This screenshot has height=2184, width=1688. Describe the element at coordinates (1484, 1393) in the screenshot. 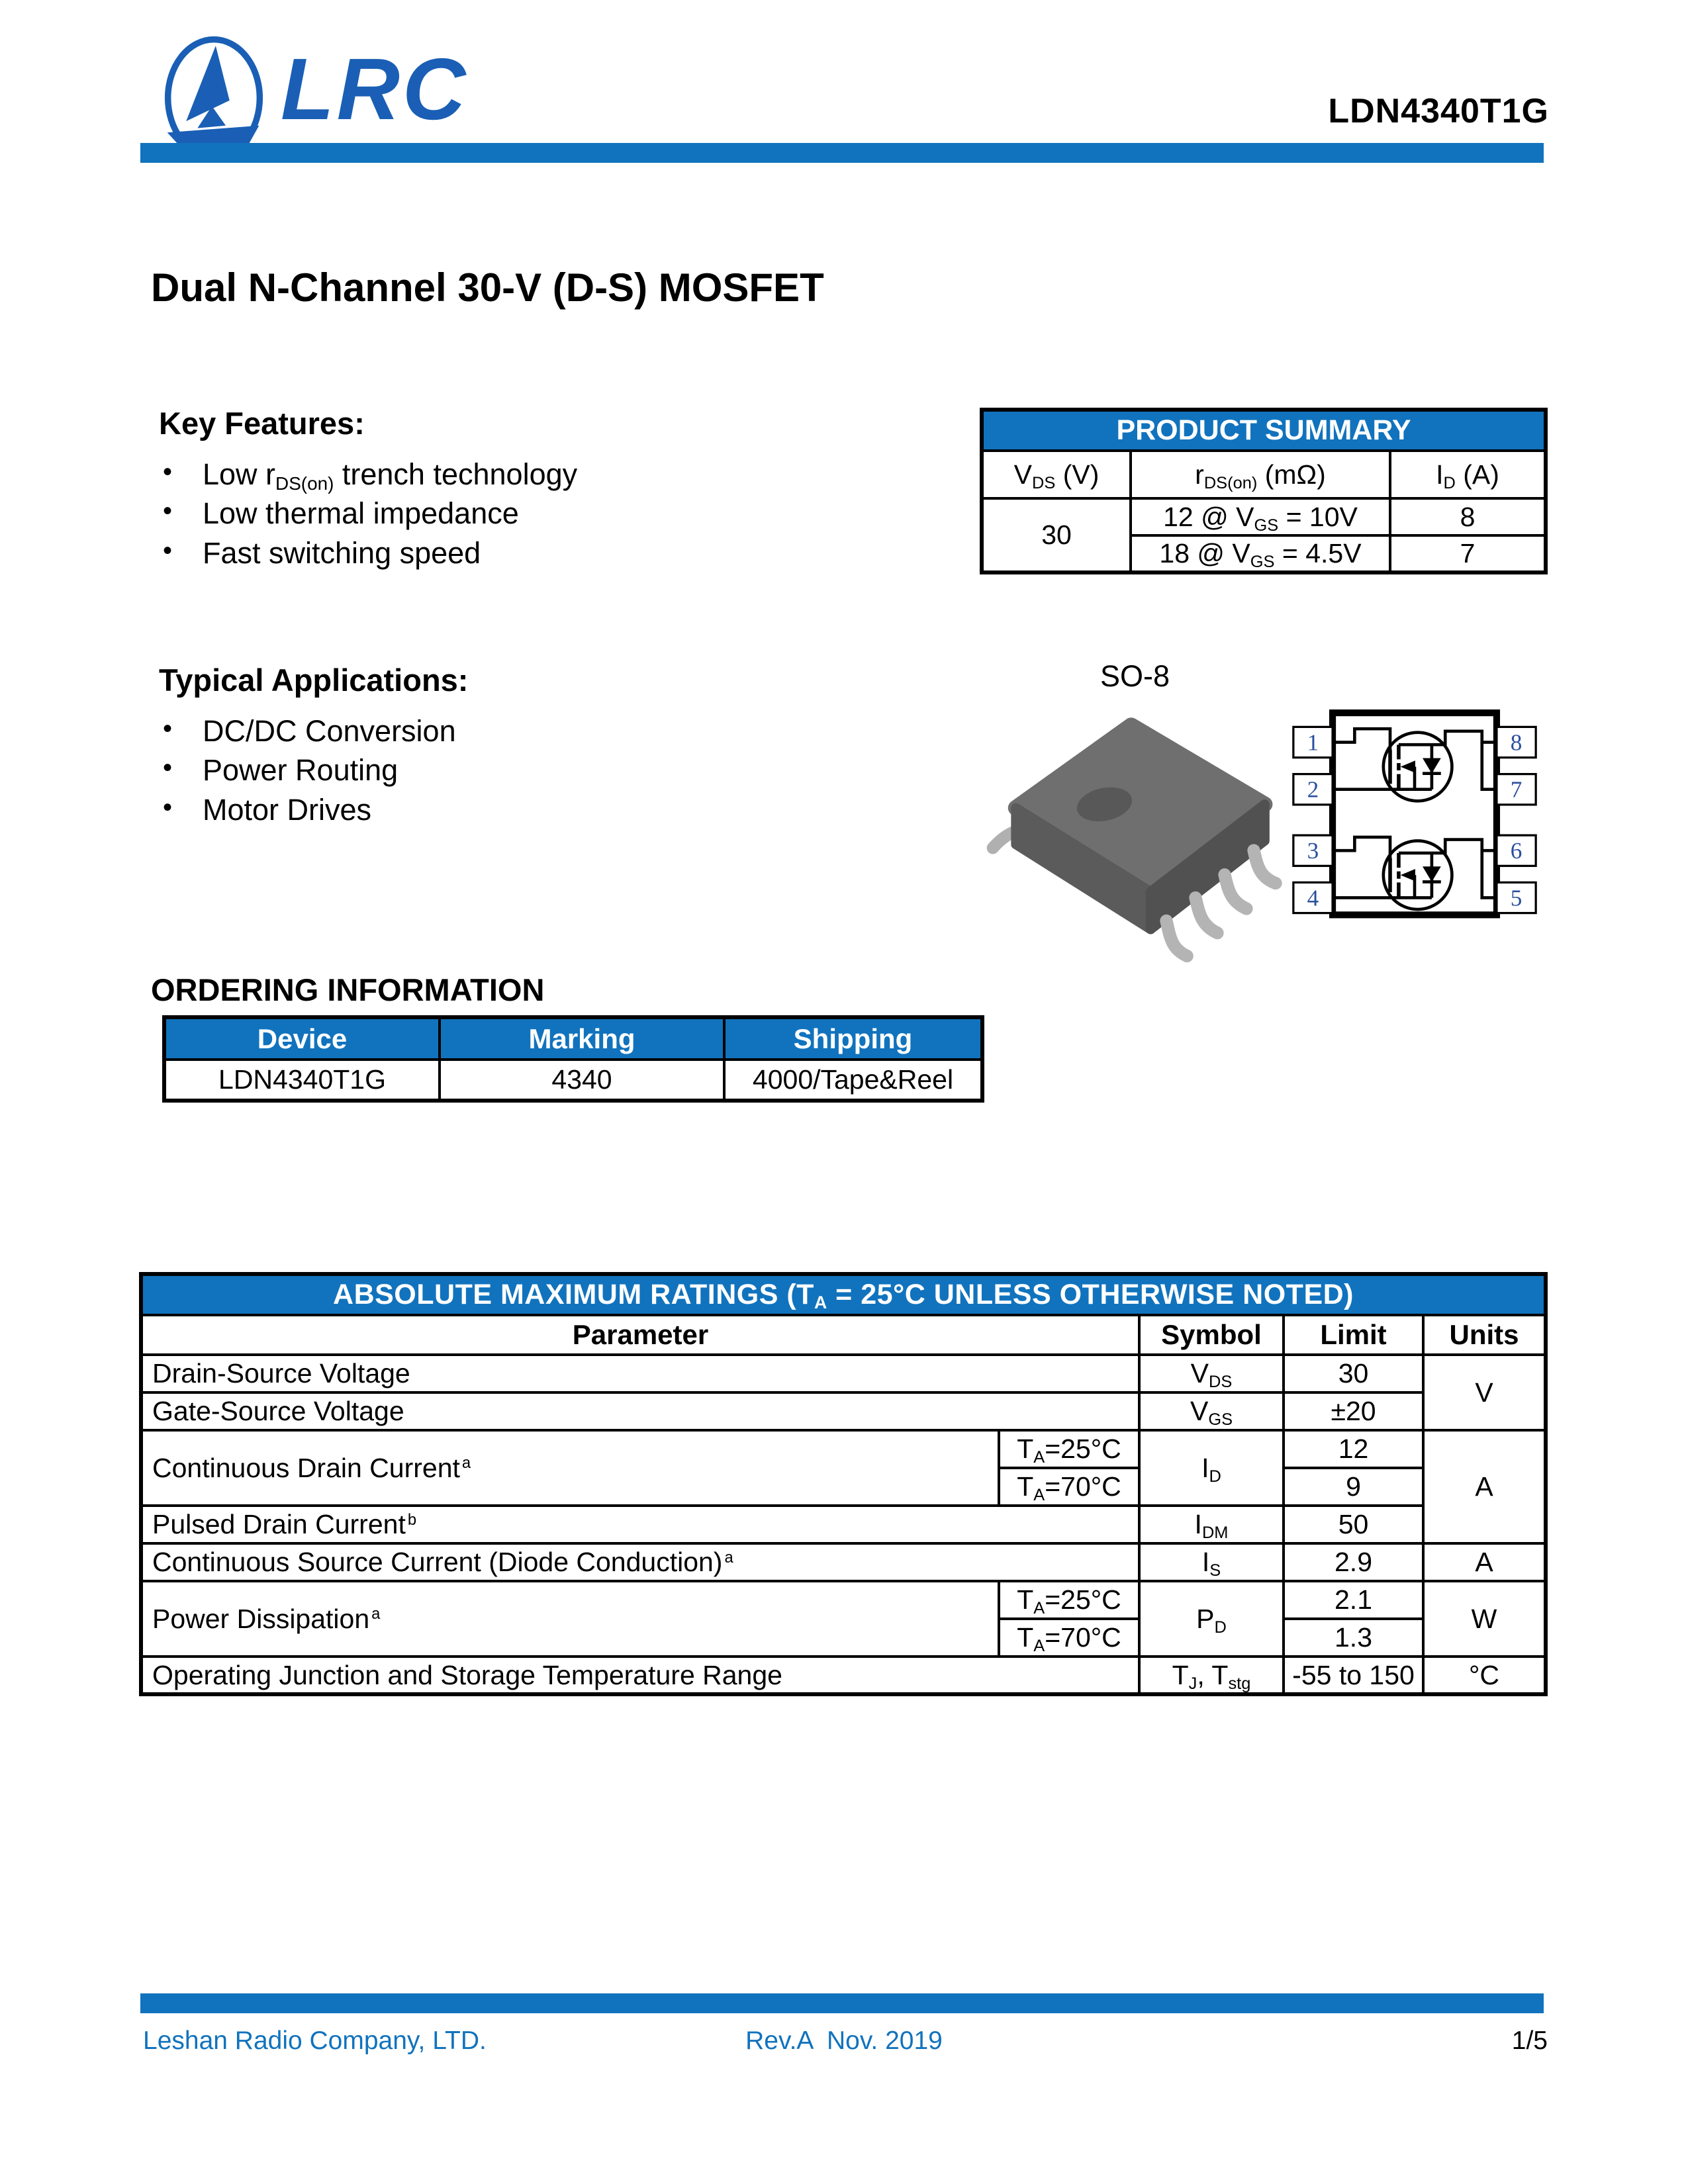

I see `units-cell: V` at that location.